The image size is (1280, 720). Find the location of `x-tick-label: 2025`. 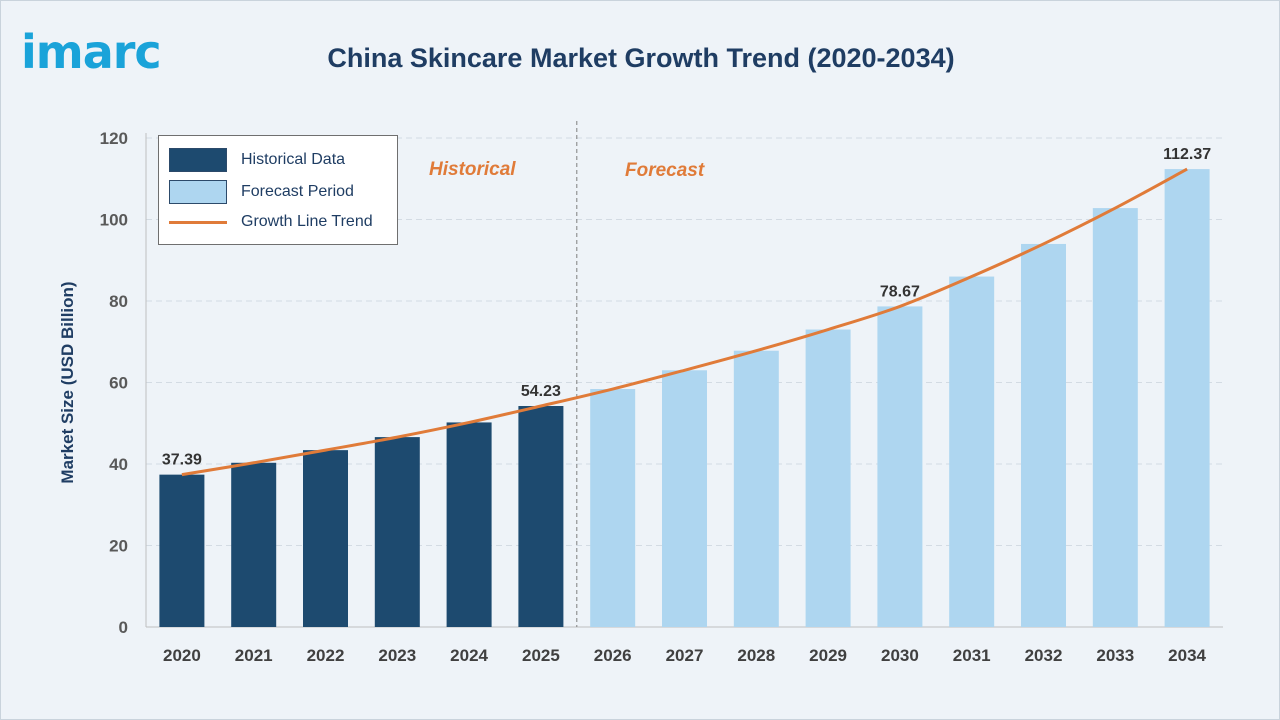

x-tick-label: 2025 is located at coordinates (541, 655).